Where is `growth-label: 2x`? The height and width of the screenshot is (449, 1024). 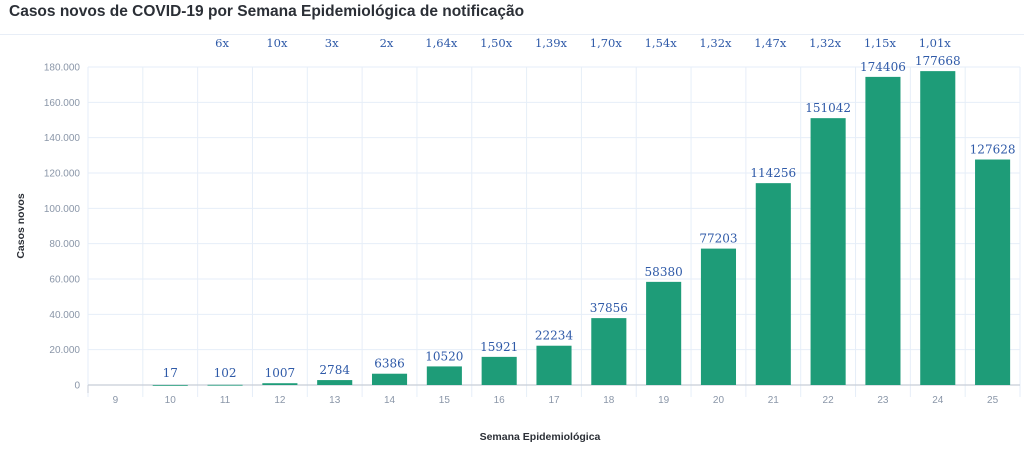
growth-label: 2x is located at coordinates (387, 43).